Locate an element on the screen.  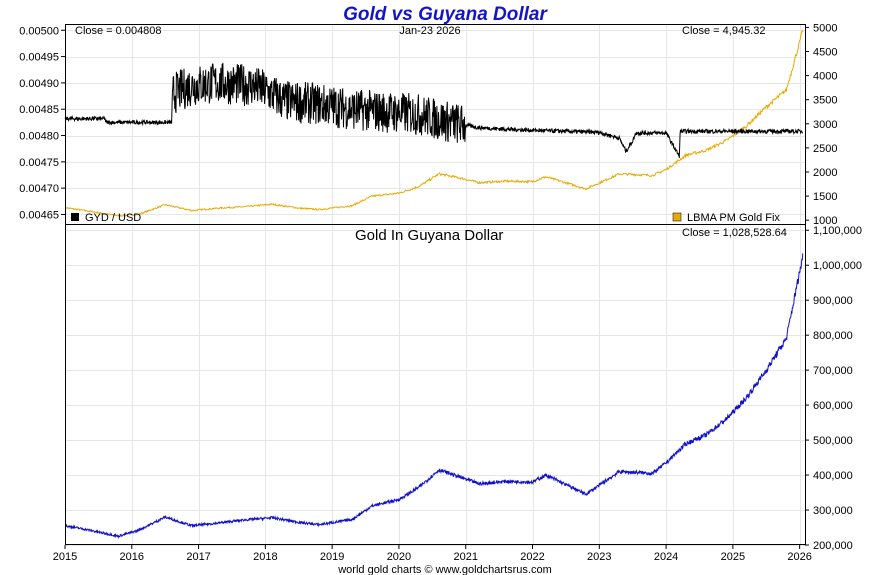
bottom-right-tick-label: 1,100,000 is located at coordinates (837, 231).